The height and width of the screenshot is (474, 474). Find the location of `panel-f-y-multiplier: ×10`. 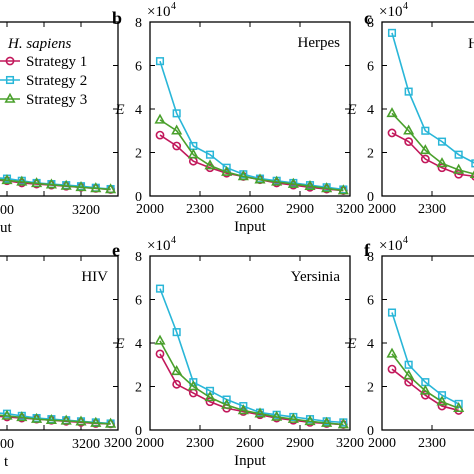

panel-f-y-multiplier: ×10 is located at coordinates (390, 246).